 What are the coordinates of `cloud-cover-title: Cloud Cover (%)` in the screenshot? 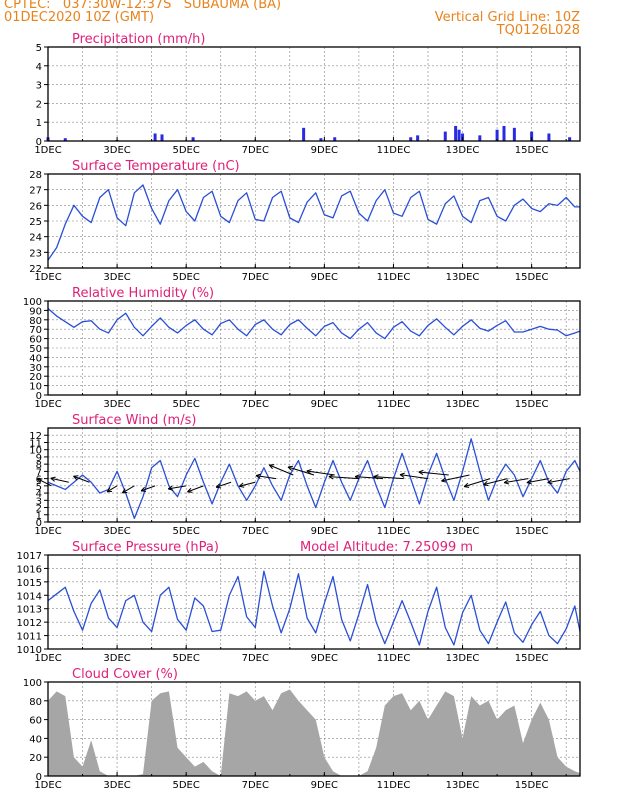 It's located at (125, 674).